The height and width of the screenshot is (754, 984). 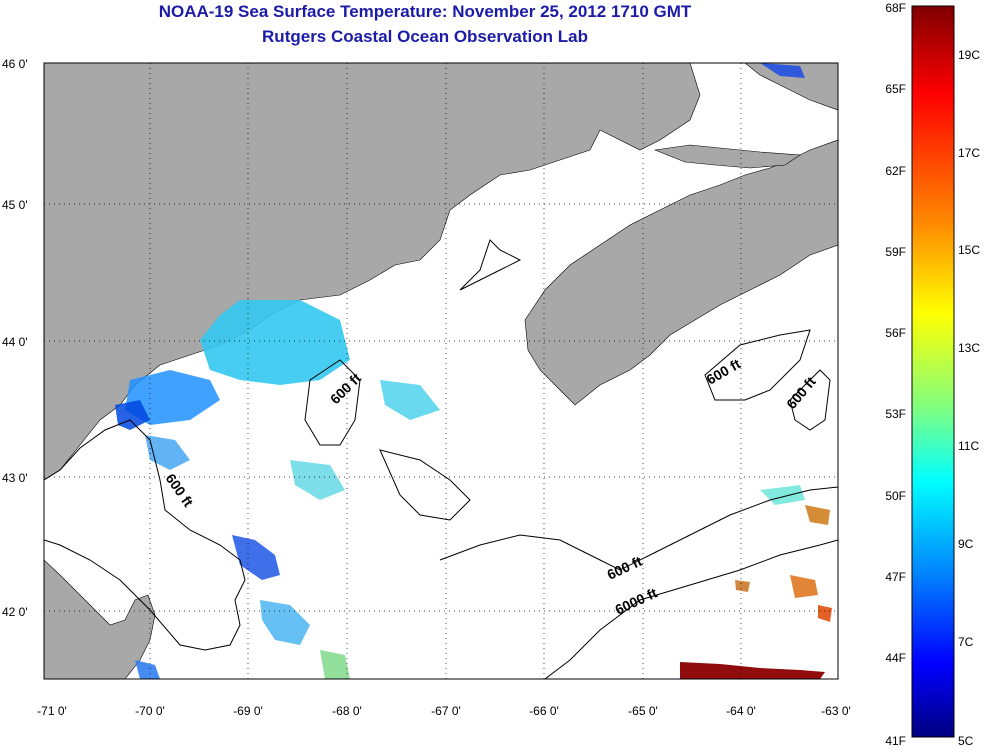 I want to click on colorbar-c-label: 19C, so click(x=969, y=55).